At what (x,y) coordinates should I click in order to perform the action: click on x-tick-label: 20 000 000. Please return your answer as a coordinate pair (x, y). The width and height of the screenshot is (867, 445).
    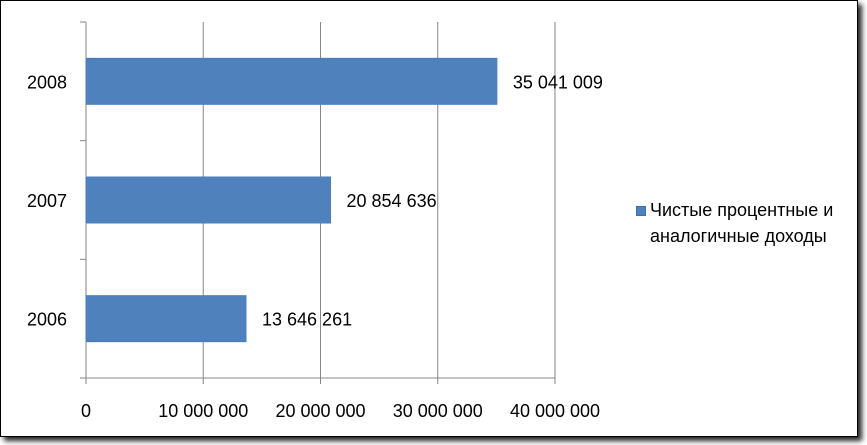
    Looking at the image, I should click on (320, 411).